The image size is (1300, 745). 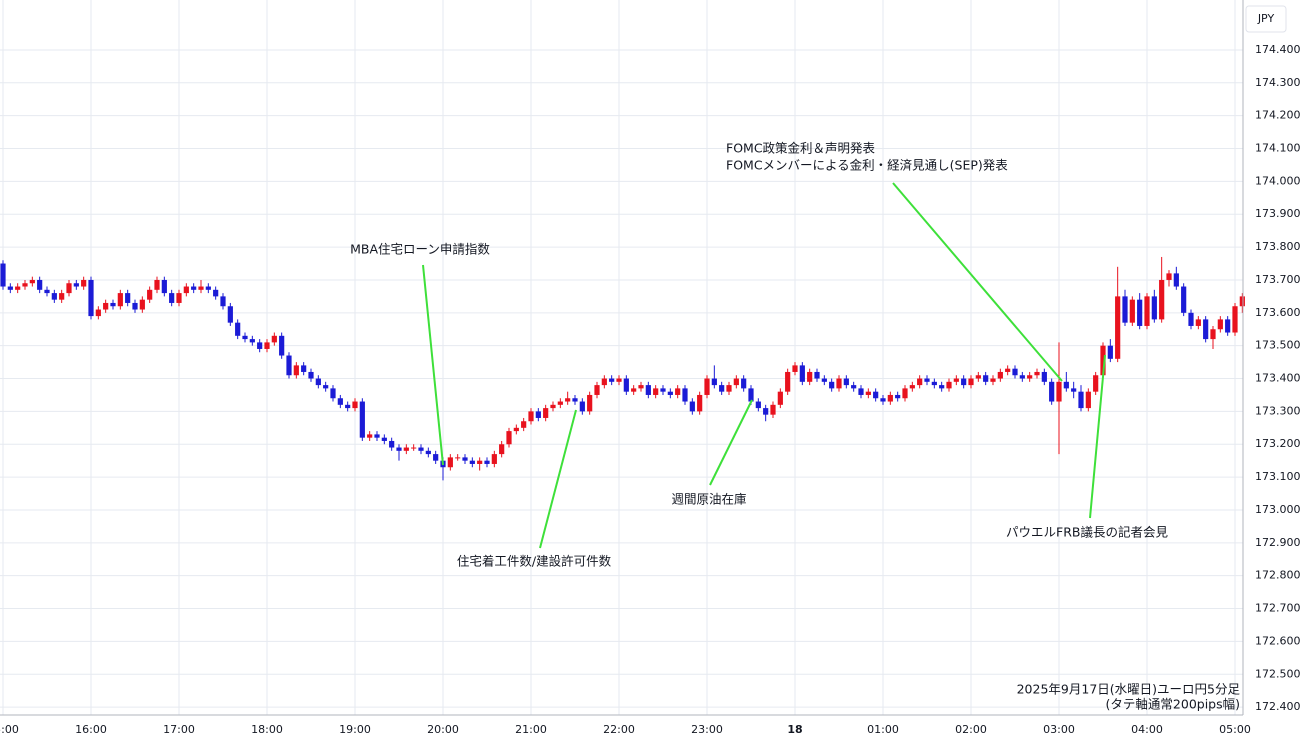 What do you see at coordinates (1129, 689) in the screenshot?
I see `chart-note: 2025年9月17日(水曜日)ユーロ円5分足` at bounding box center [1129, 689].